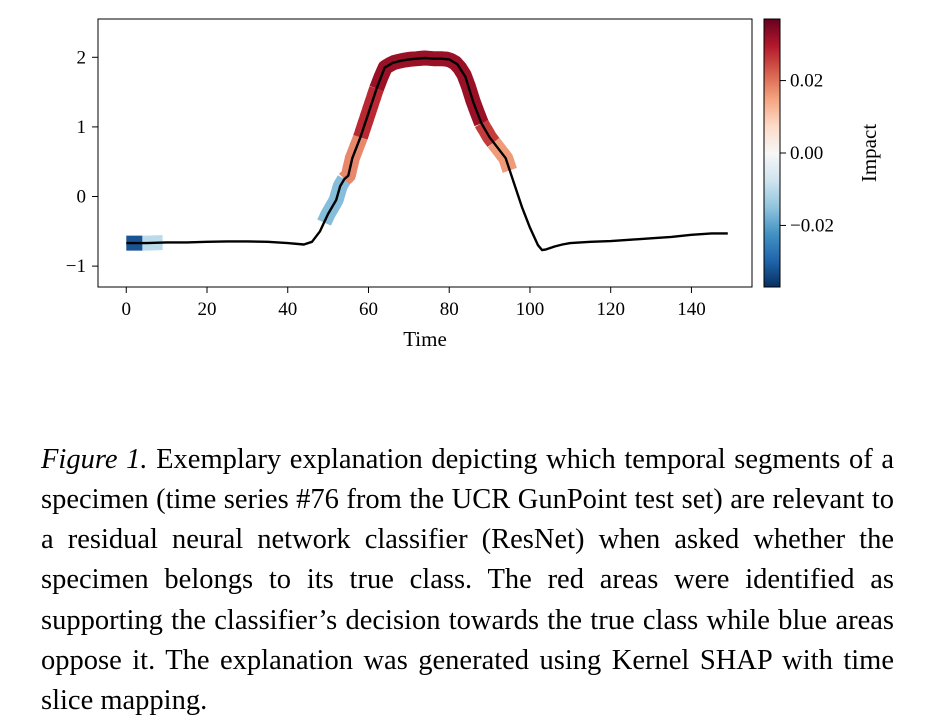 This screenshot has height=722, width=946. Describe the element at coordinates (82, 57) in the screenshot. I see `y-tick-label: 2` at that location.